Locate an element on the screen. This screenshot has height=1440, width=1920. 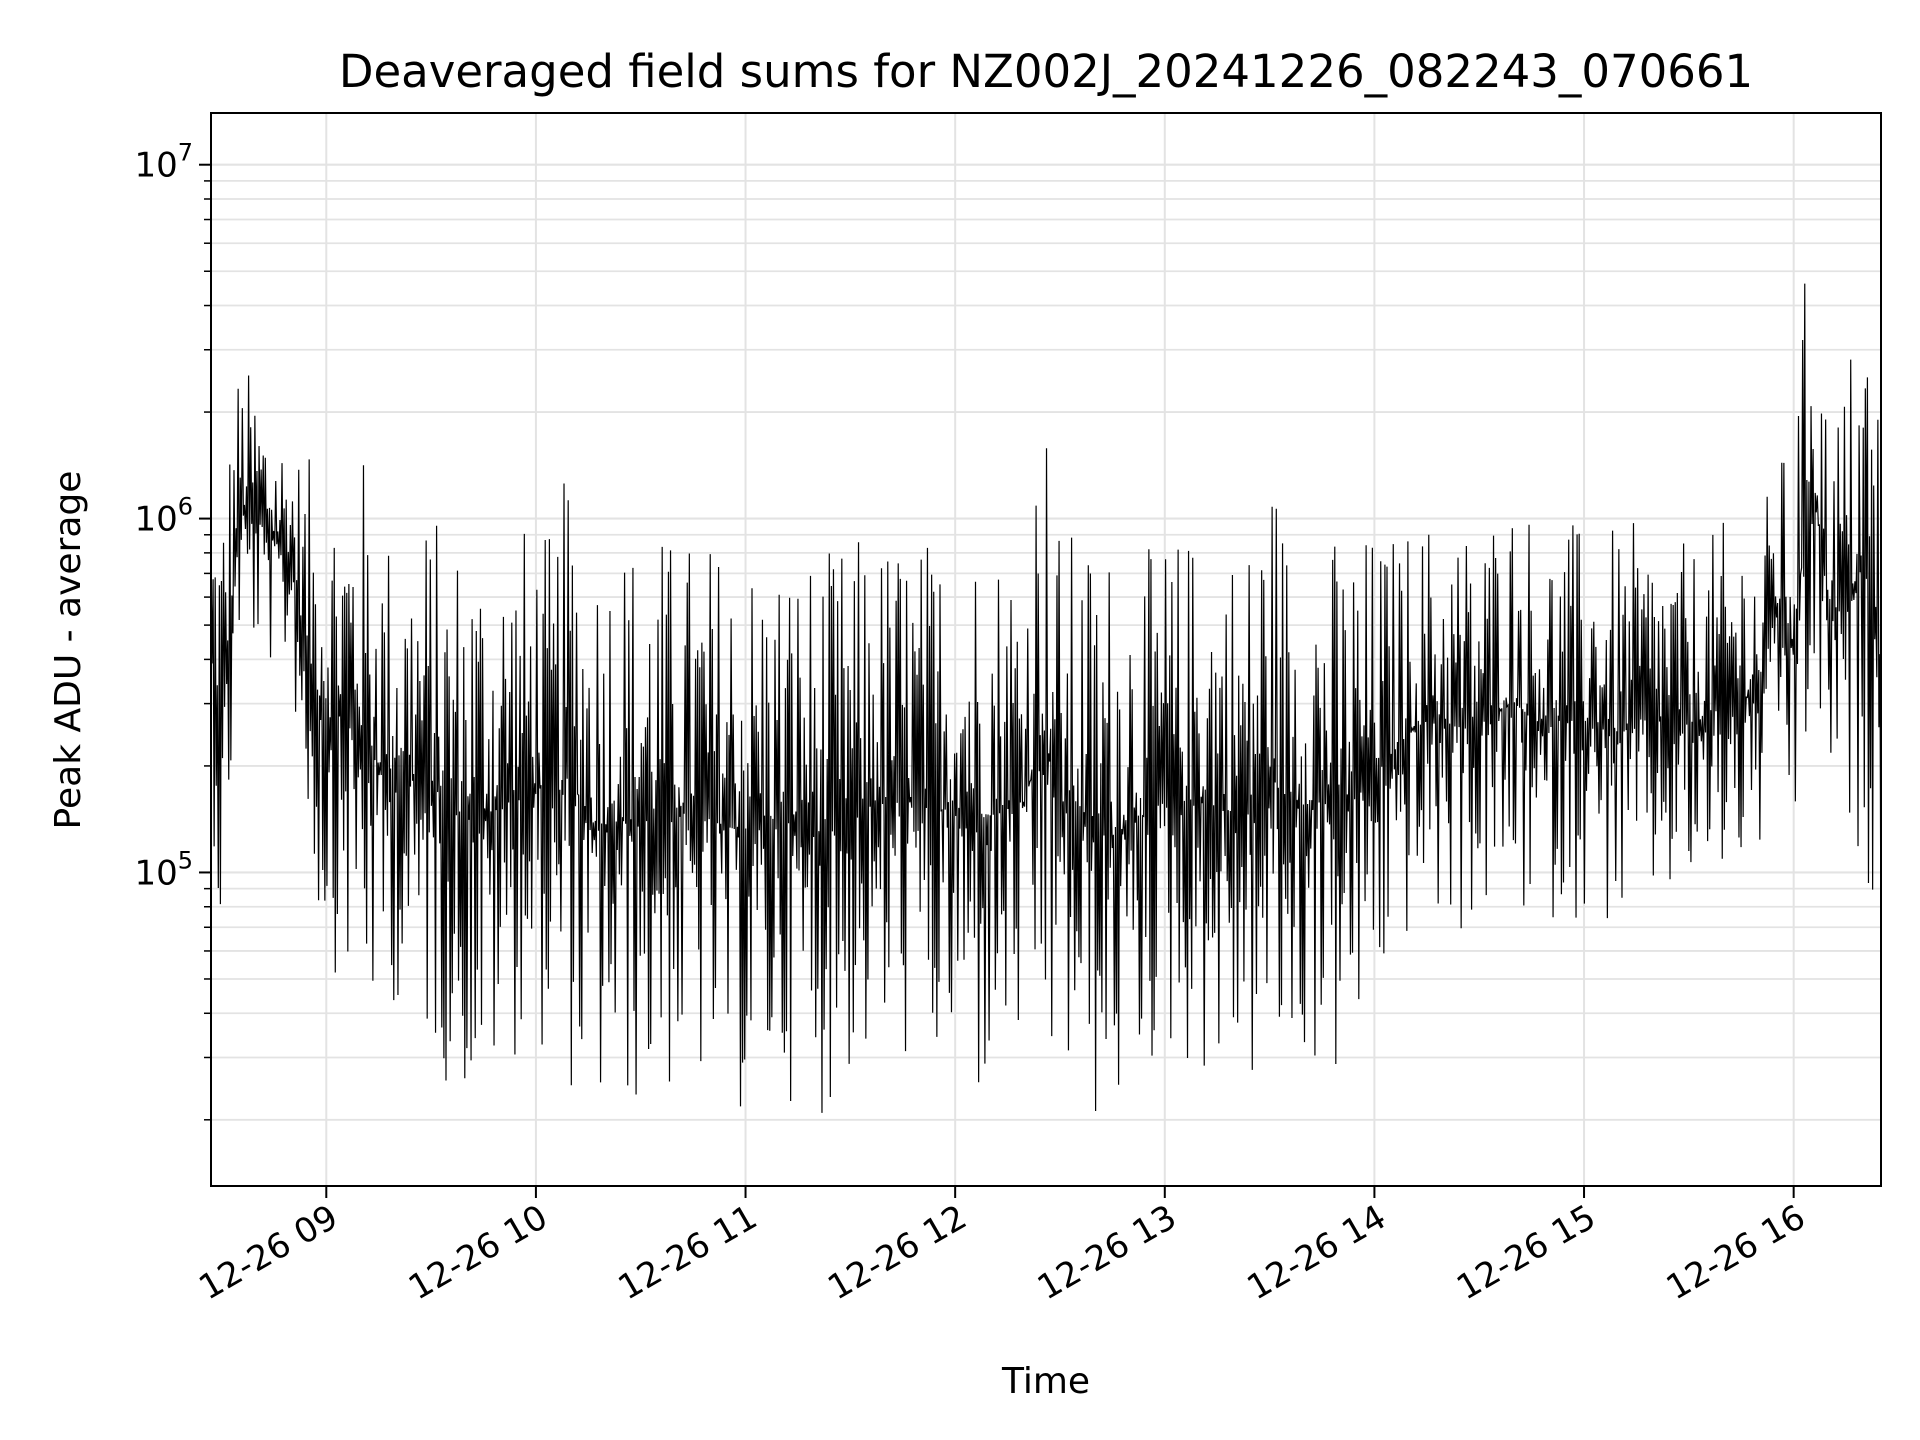
y-axis-title: Peak ADU - average is located at coordinates (68, 650).